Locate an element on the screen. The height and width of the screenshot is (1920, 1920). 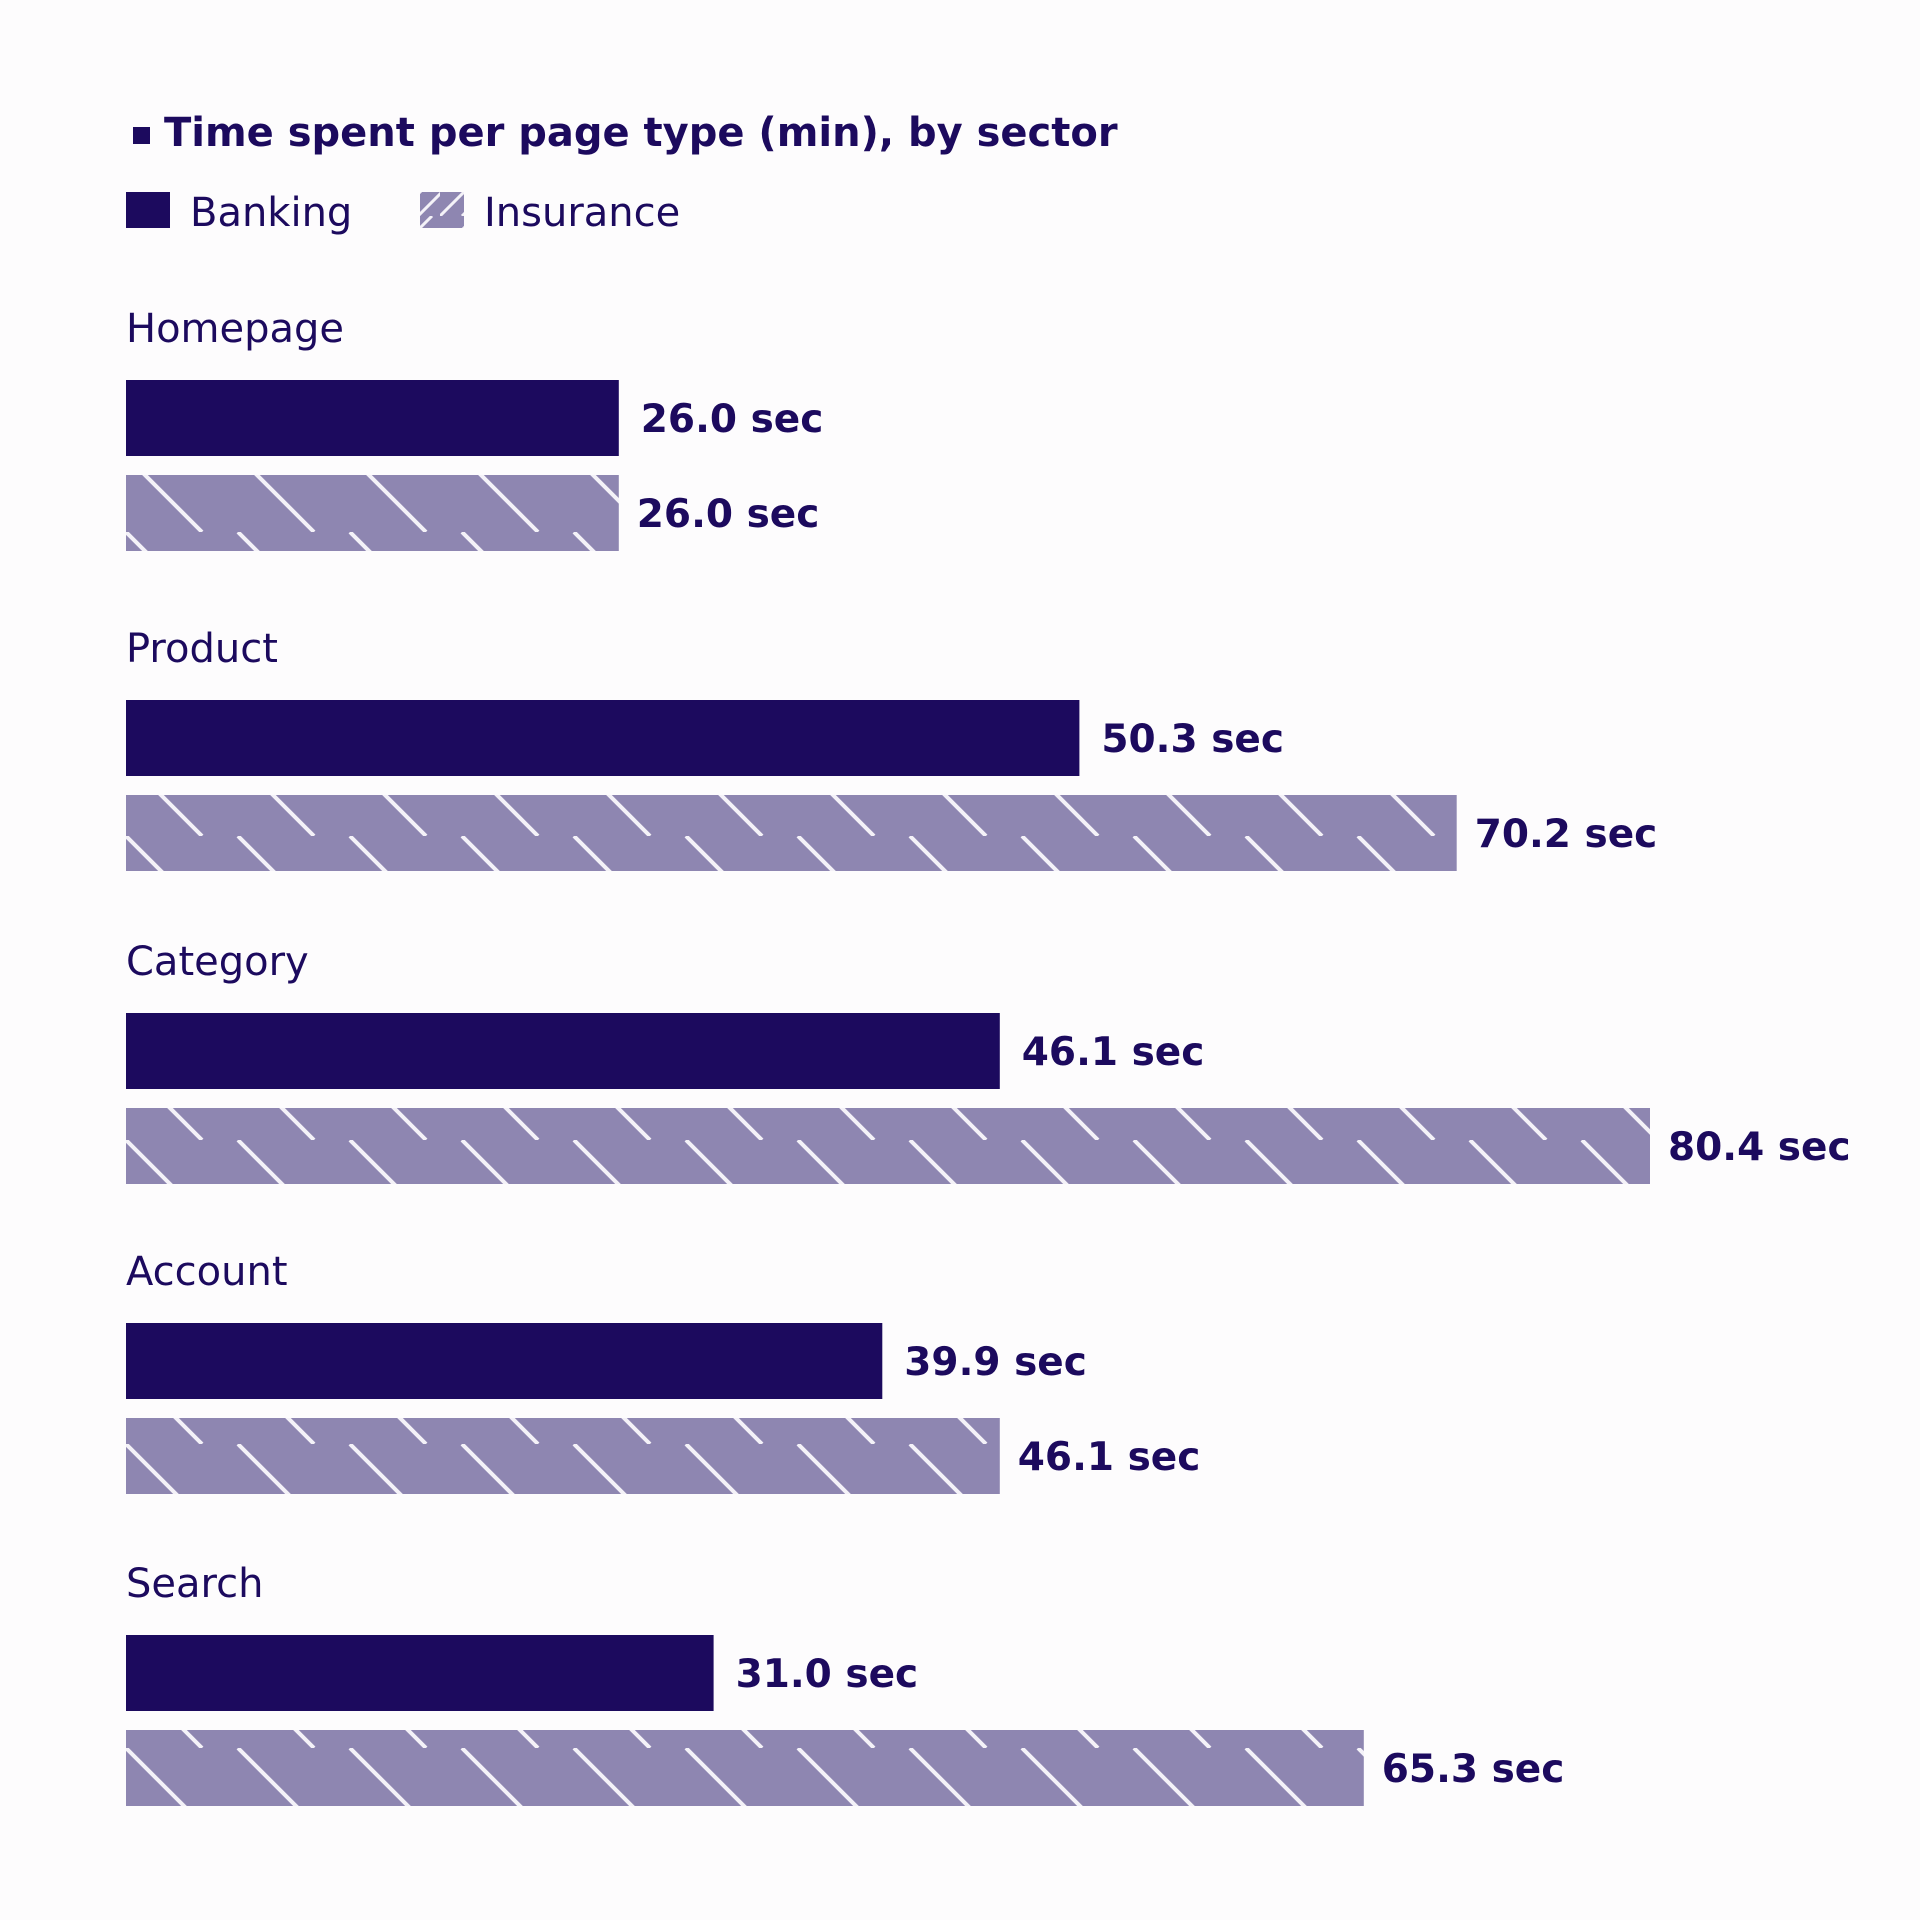
value-label-banking-account: 39.9 sec is located at coordinates (995, 1362).